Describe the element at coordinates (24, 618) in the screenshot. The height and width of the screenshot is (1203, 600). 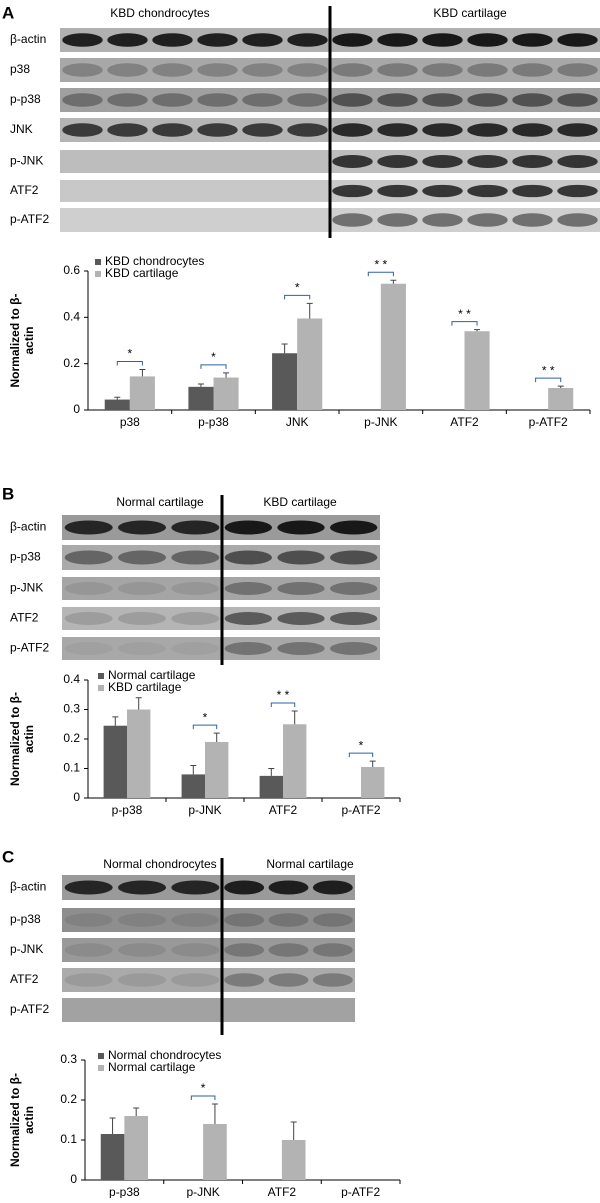
I see `blot-row-label: ATF2` at that location.